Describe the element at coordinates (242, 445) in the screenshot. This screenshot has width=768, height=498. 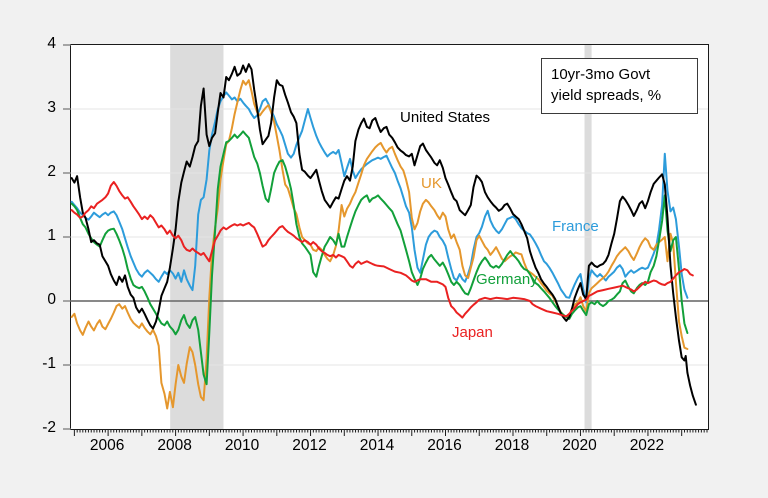
I see `x-tick-label: 2010` at that location.